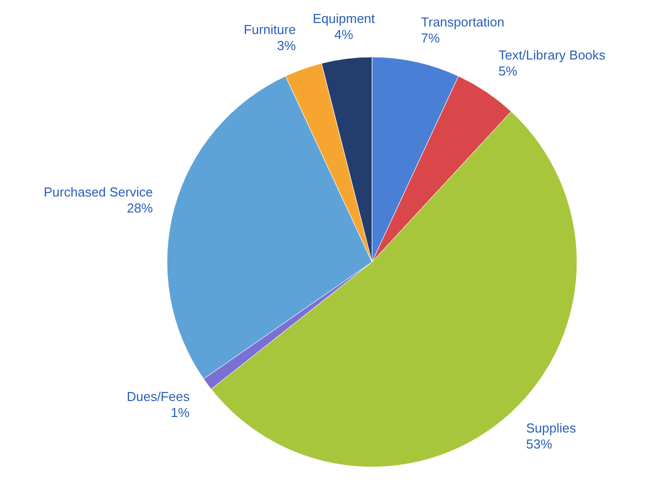  I want to click on slice-label: Supplies, so click(551, 428).